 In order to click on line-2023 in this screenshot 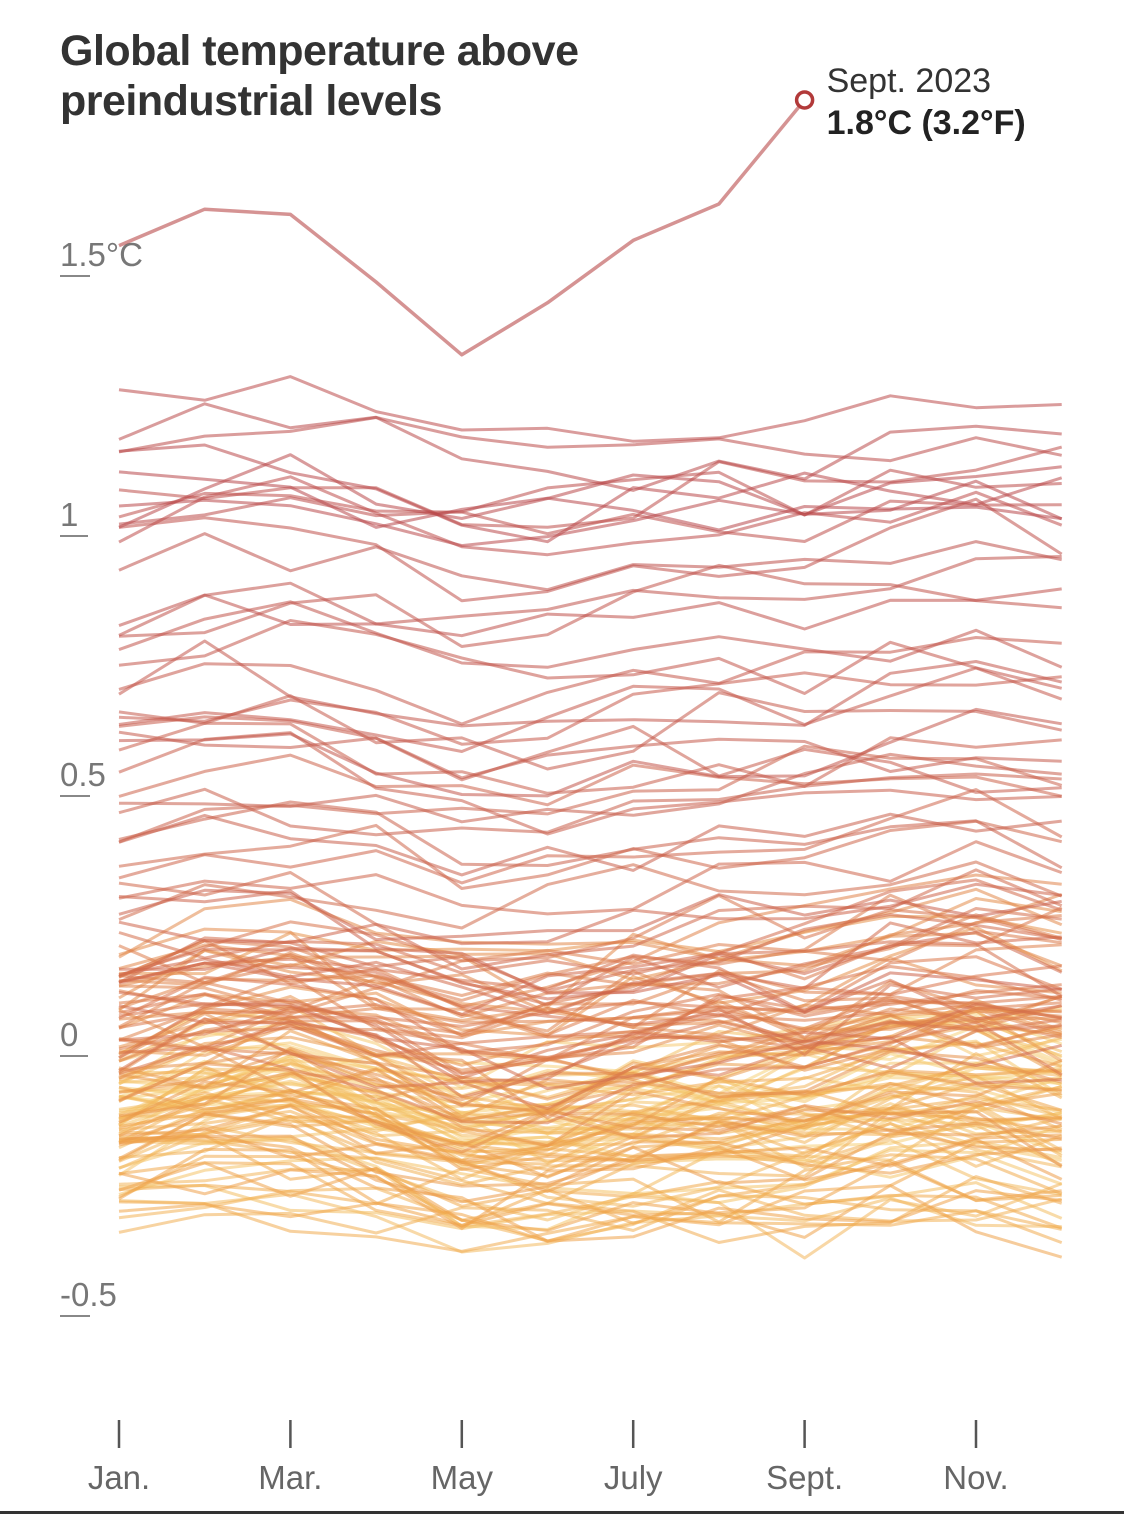, I will do `click(462, 227)`.